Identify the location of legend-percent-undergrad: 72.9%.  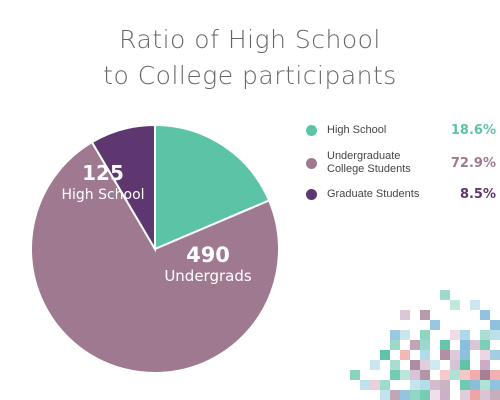
(473, 163).